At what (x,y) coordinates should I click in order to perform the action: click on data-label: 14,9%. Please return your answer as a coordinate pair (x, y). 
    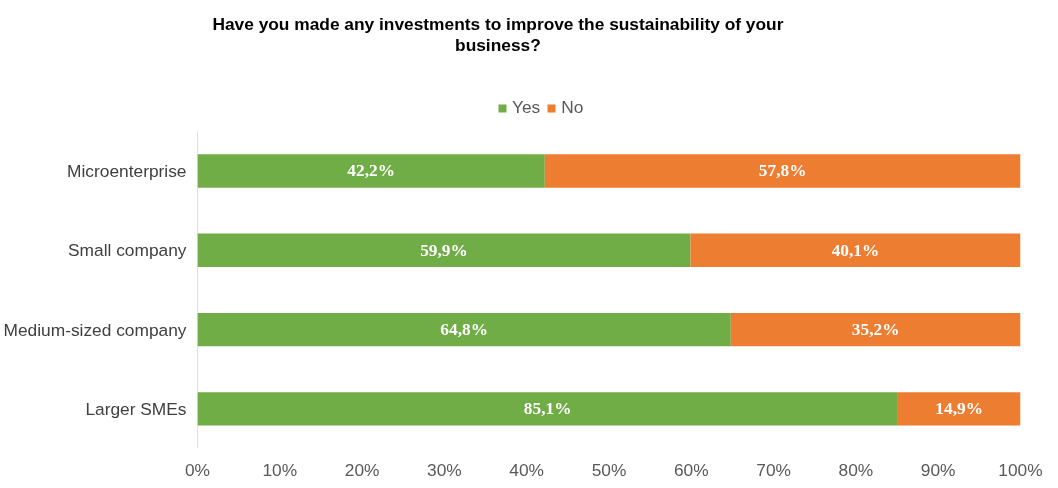
    Looking at the image, I should click on (959, 409).